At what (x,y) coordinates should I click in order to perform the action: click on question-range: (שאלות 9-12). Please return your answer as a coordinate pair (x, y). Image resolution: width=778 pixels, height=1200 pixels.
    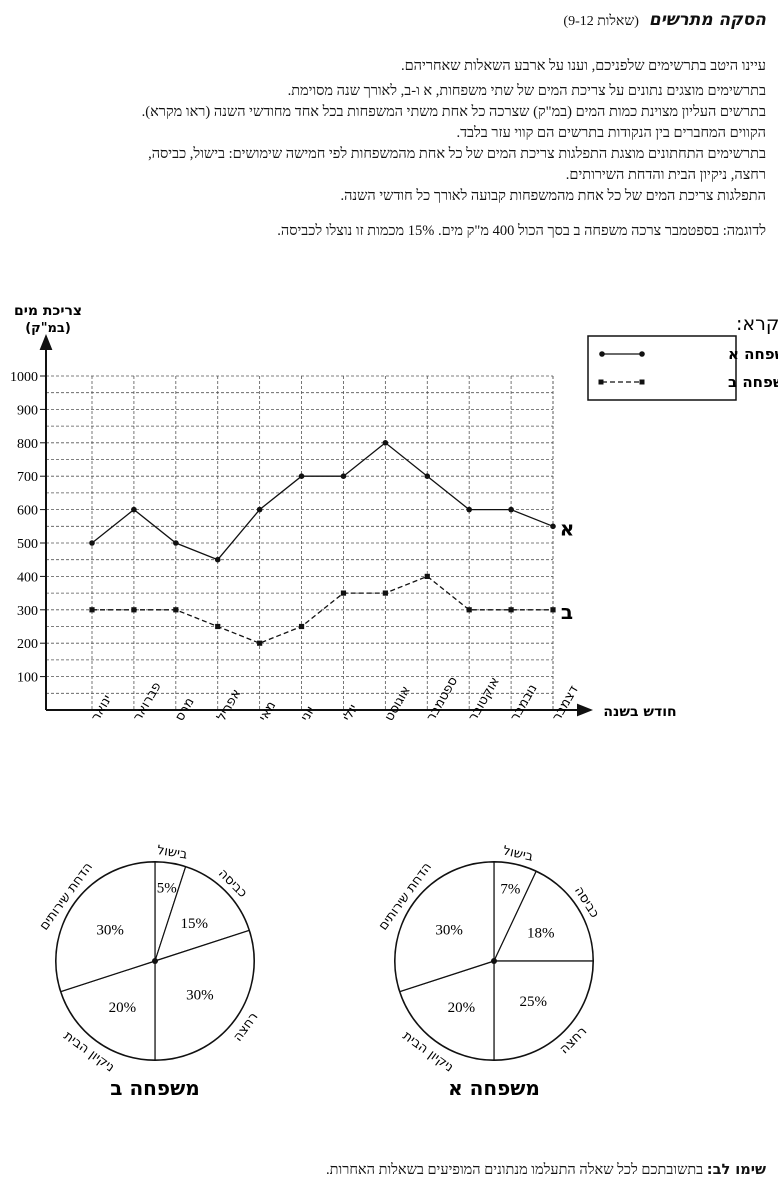
    Looking at the image, I should click on (601, 21).